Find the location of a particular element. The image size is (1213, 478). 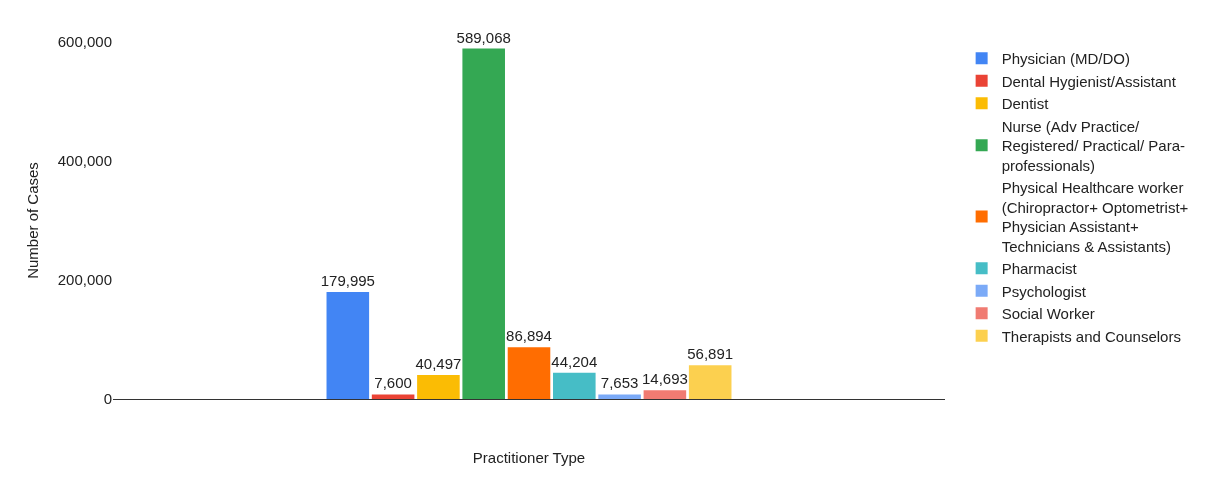

data-label: 40,497 is located at coordinates (438, 363).